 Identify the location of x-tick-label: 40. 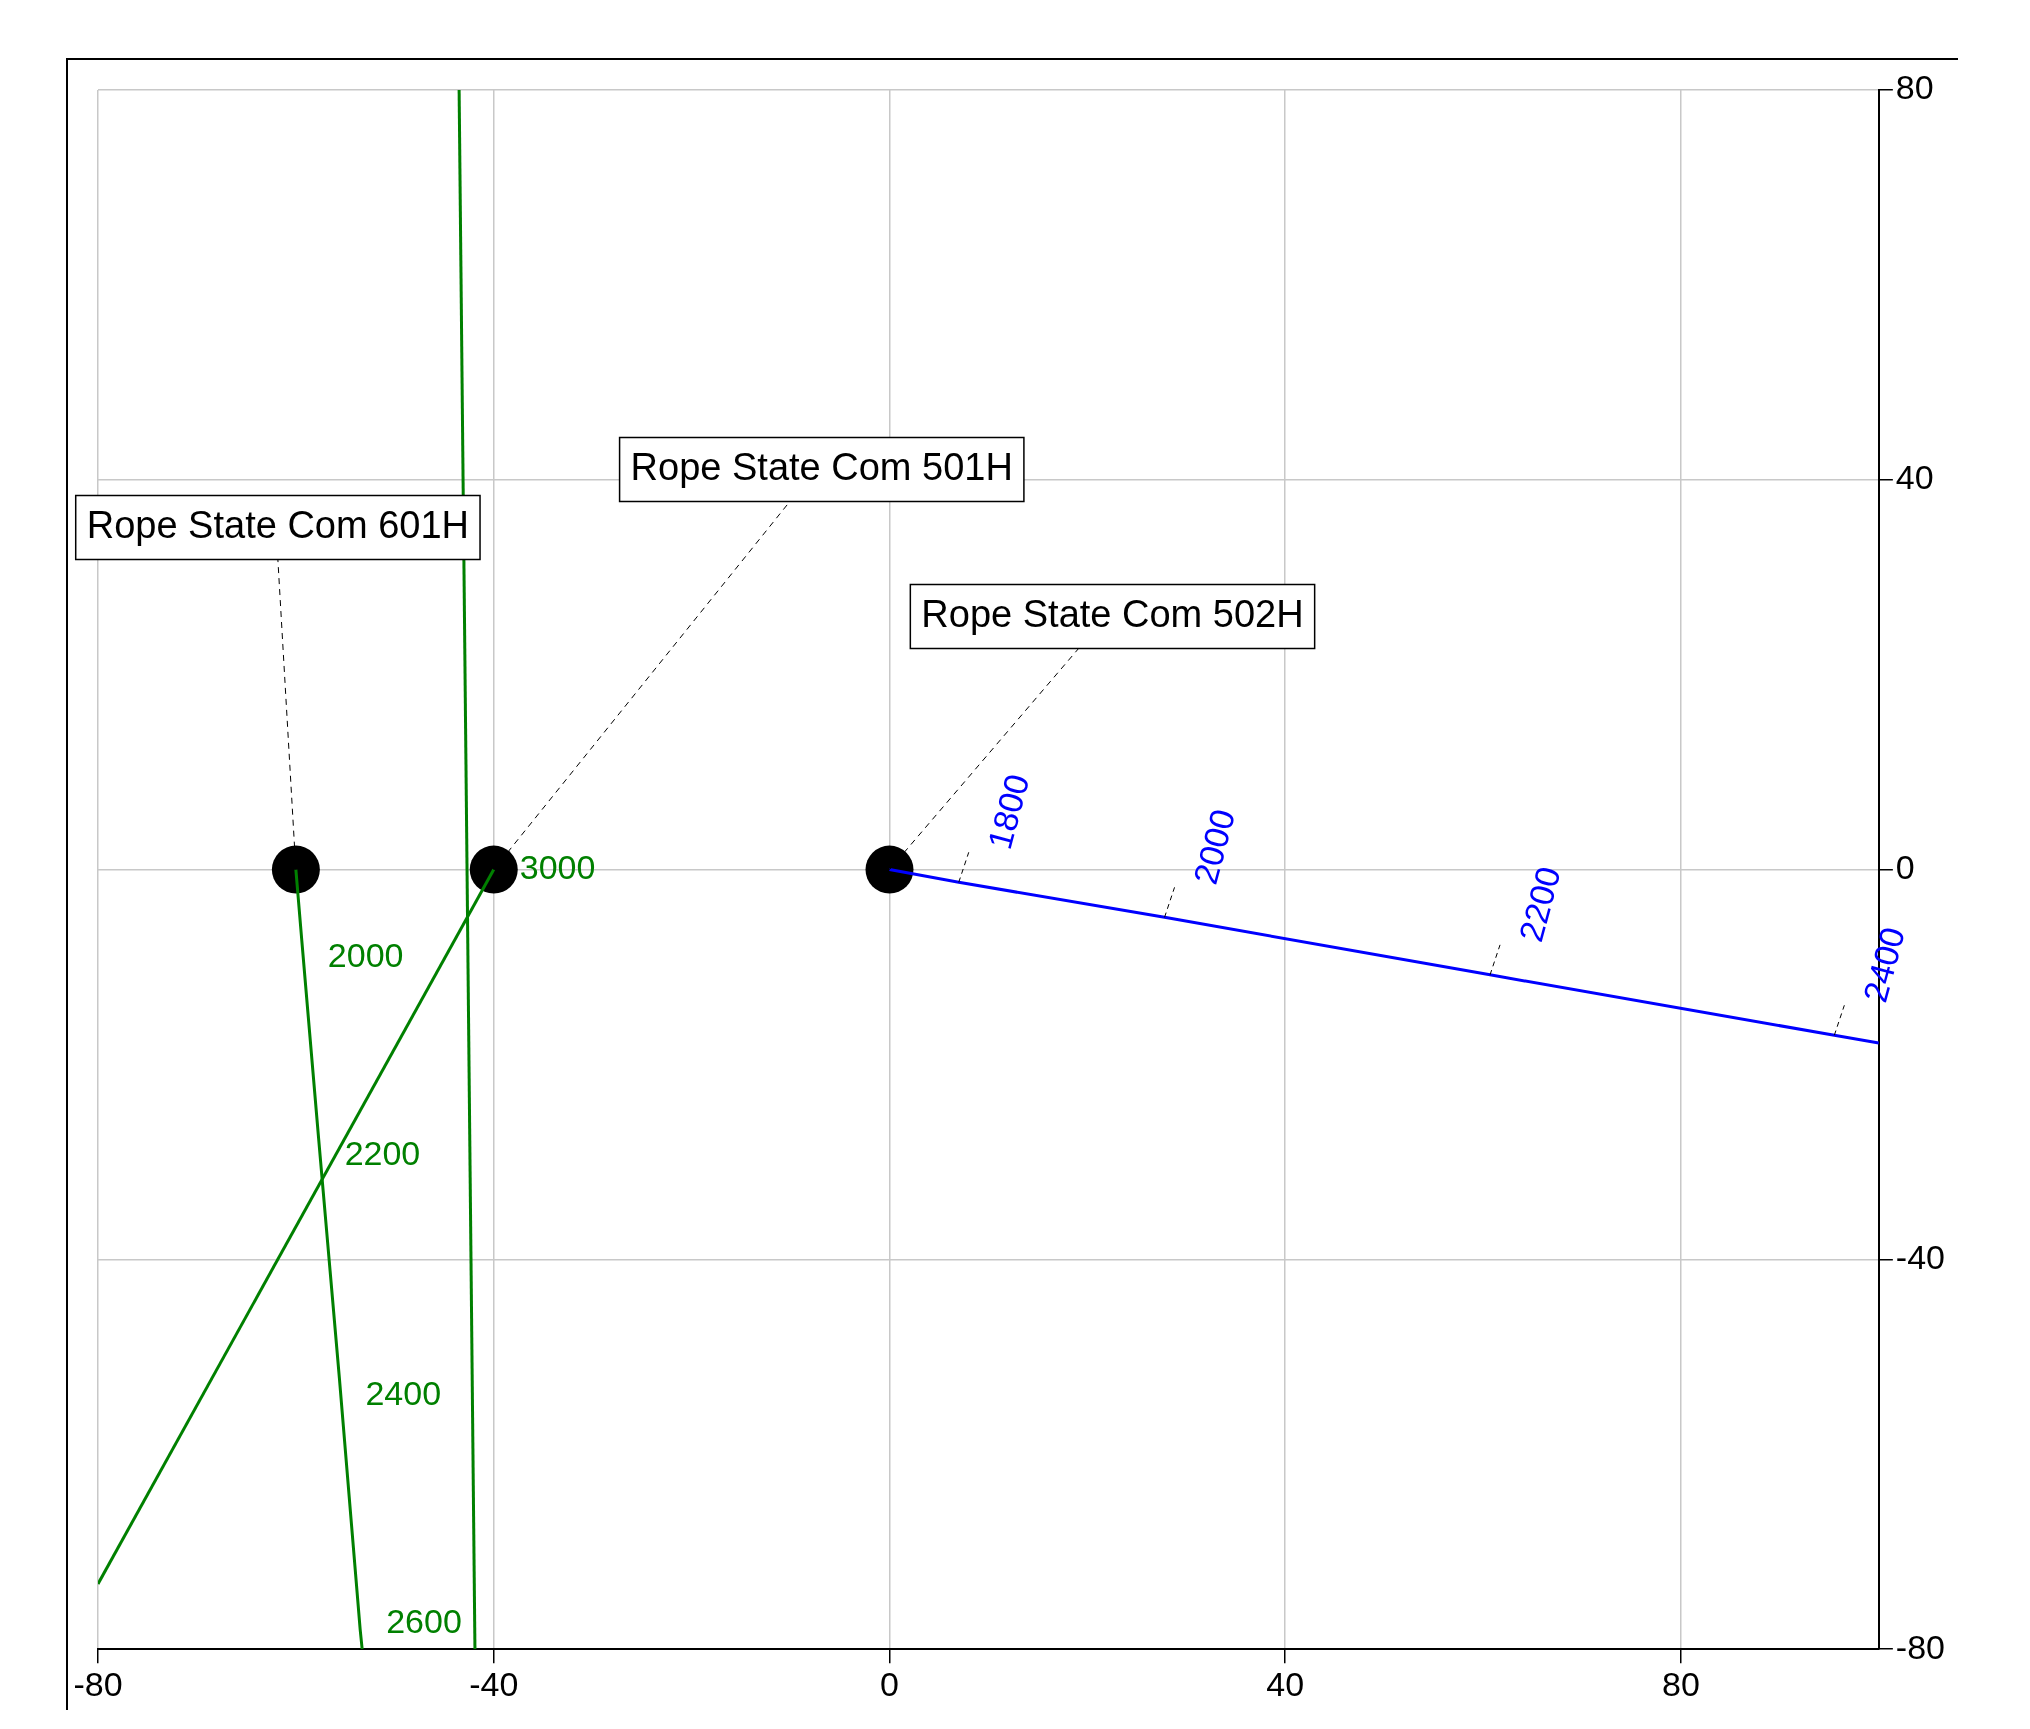
(1285, 1683).